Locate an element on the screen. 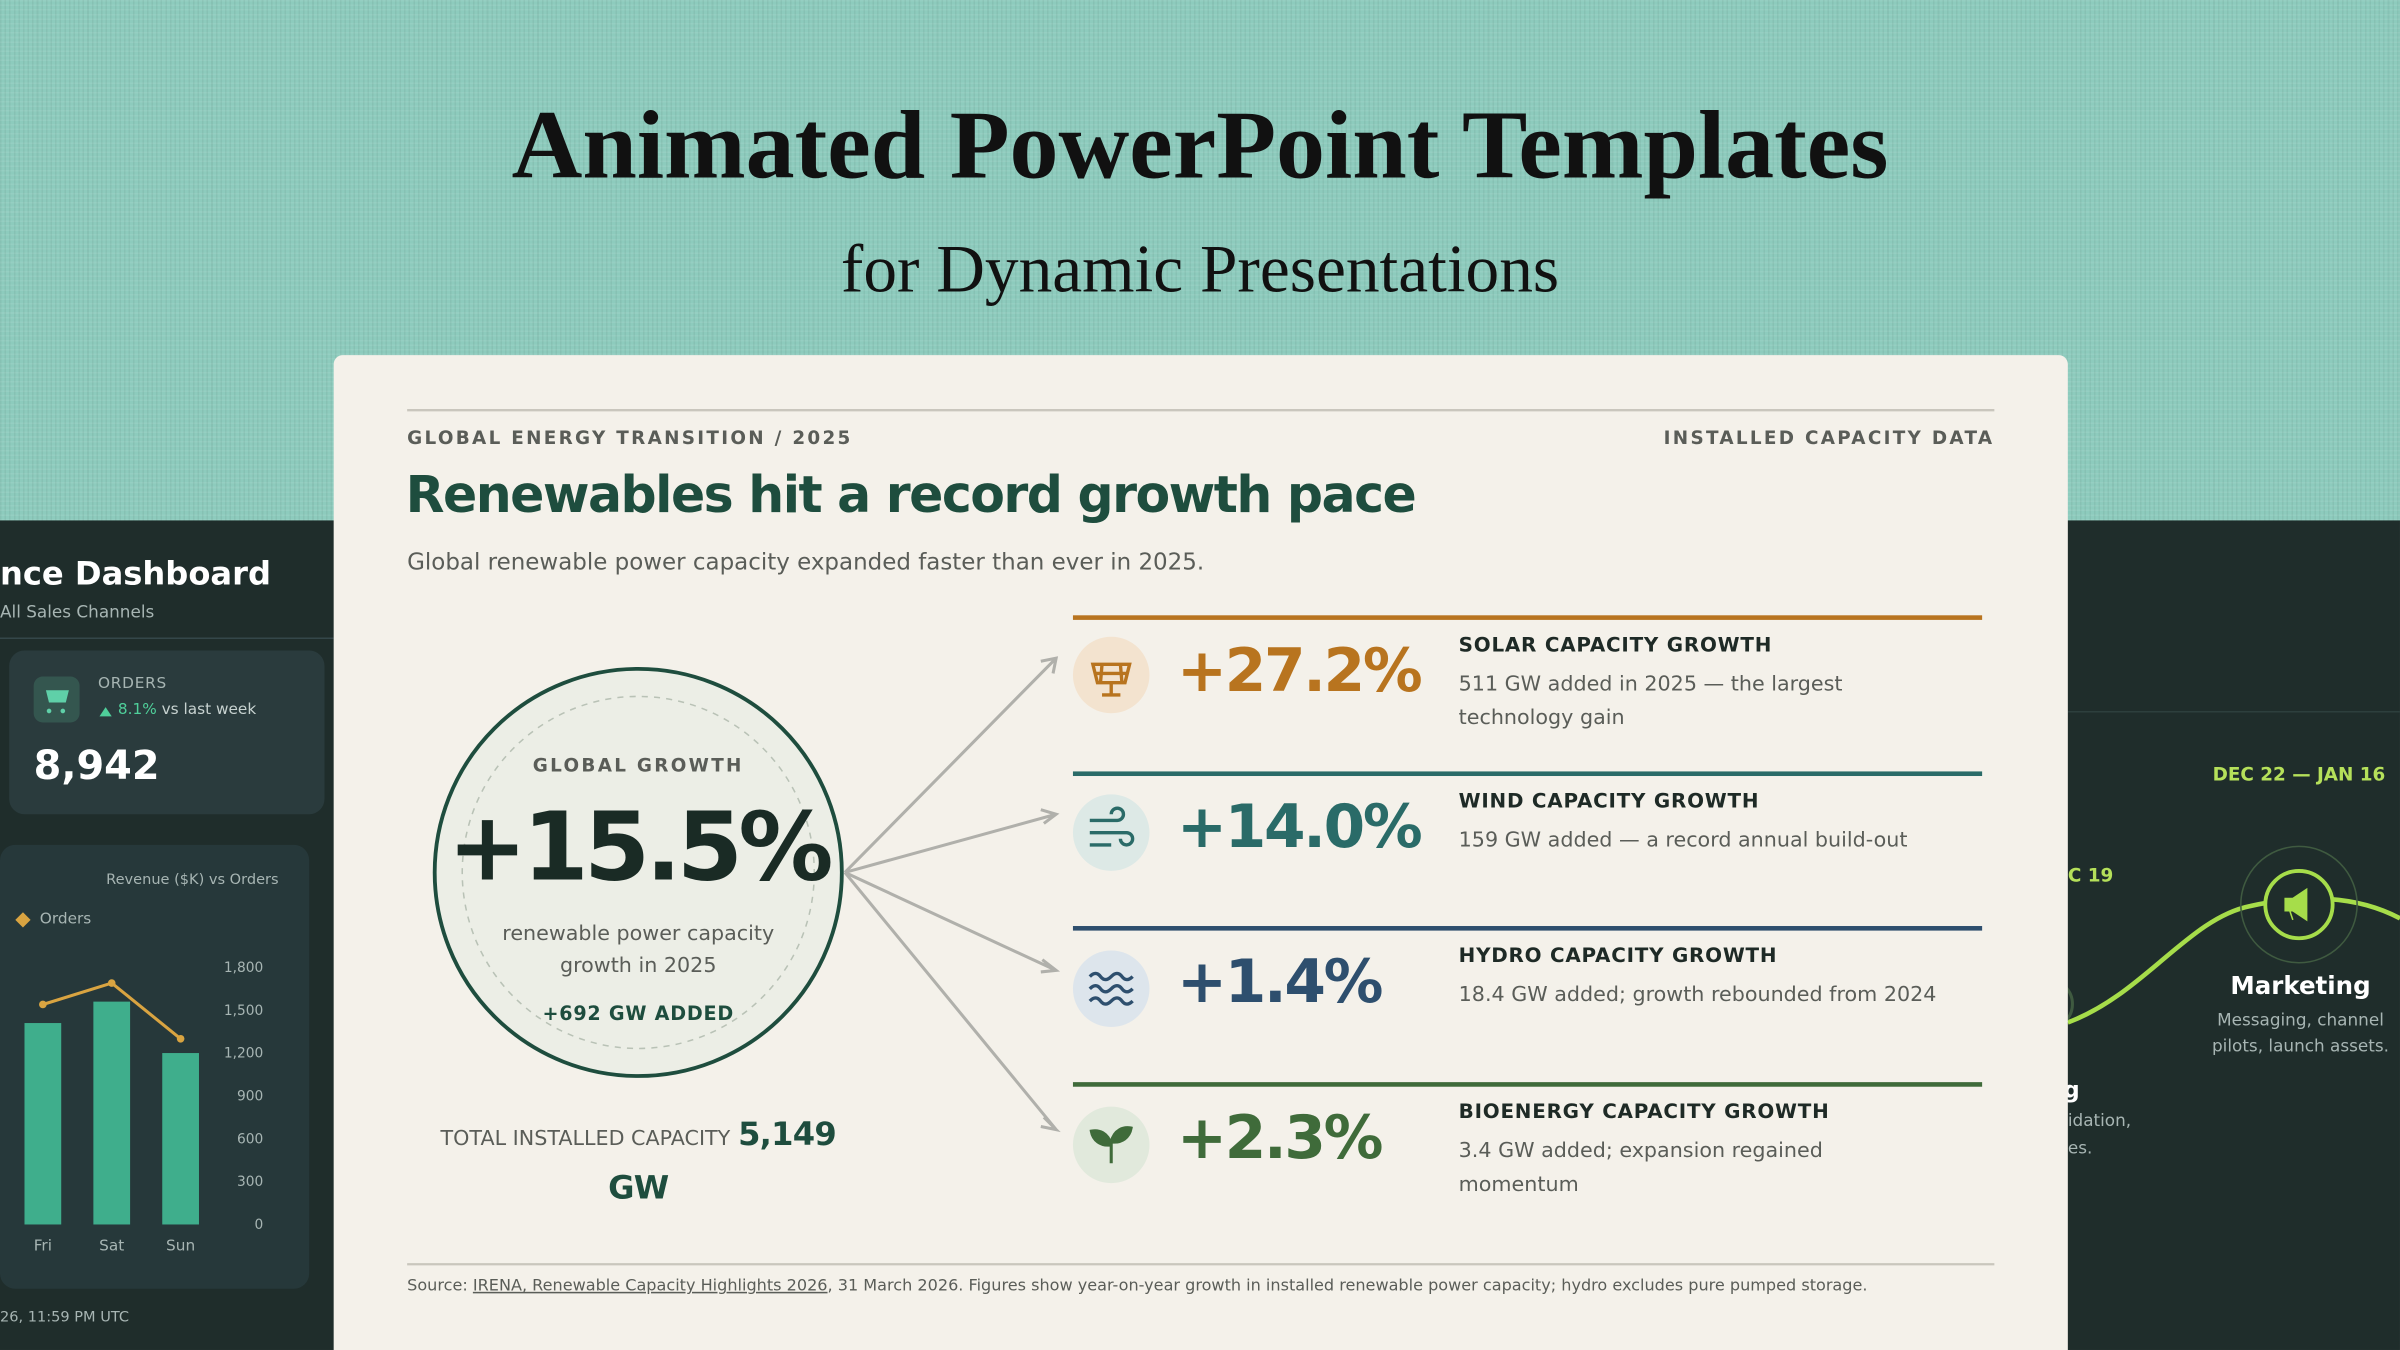 Image resolution: width=2400 pixels, height=1350 pixels. megaphone-icon is located at coordinates (2296, 904).